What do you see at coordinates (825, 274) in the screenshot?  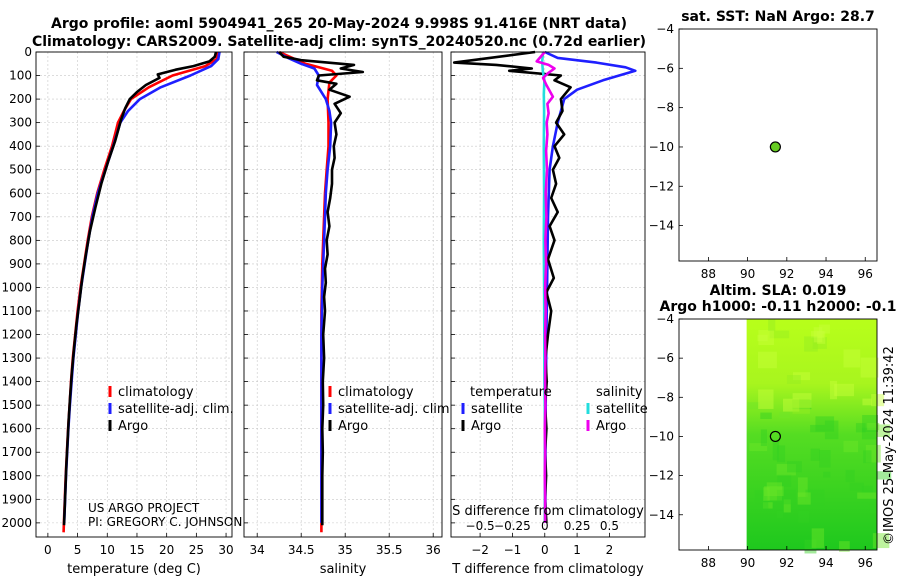 I see `sst_map-xtick-label: 94` at bounding box center [825, 274].